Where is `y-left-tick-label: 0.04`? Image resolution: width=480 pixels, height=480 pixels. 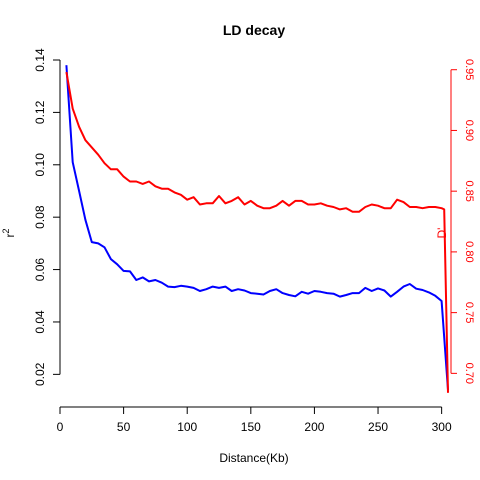
y-left-tick-label: 0.04 is located at coordinates (40, 322).